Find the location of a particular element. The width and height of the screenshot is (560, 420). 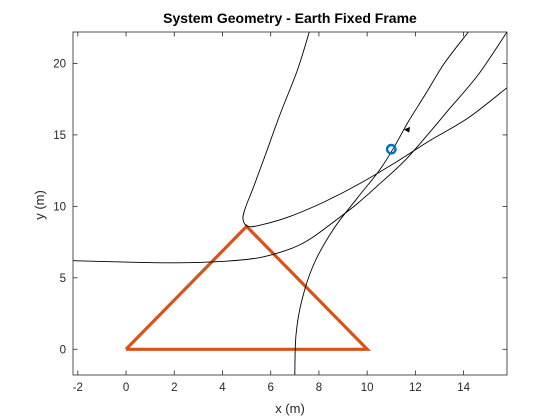

y-tick-label: 10 is located at coordinates (59, 207).